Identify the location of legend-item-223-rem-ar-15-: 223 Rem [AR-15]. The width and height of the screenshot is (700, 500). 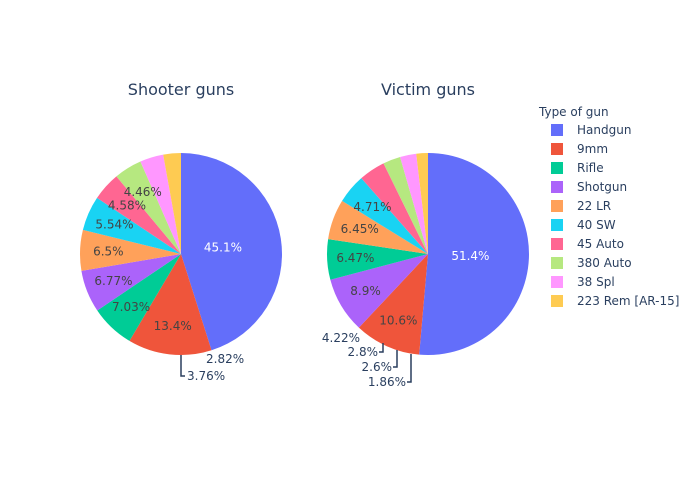
(615, 301).